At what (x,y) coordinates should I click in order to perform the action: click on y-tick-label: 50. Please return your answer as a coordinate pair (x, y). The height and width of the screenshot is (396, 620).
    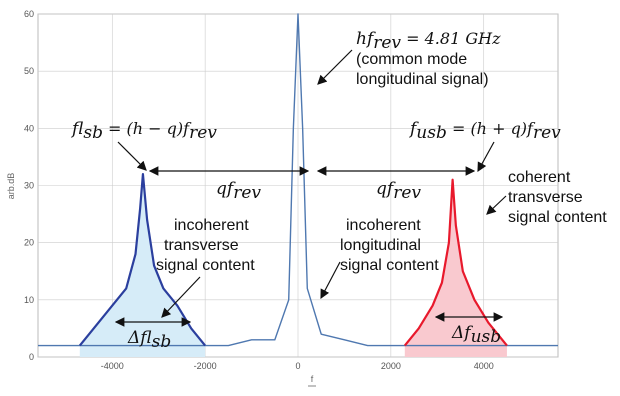
    Looking at the image, I should click on (29, 71).